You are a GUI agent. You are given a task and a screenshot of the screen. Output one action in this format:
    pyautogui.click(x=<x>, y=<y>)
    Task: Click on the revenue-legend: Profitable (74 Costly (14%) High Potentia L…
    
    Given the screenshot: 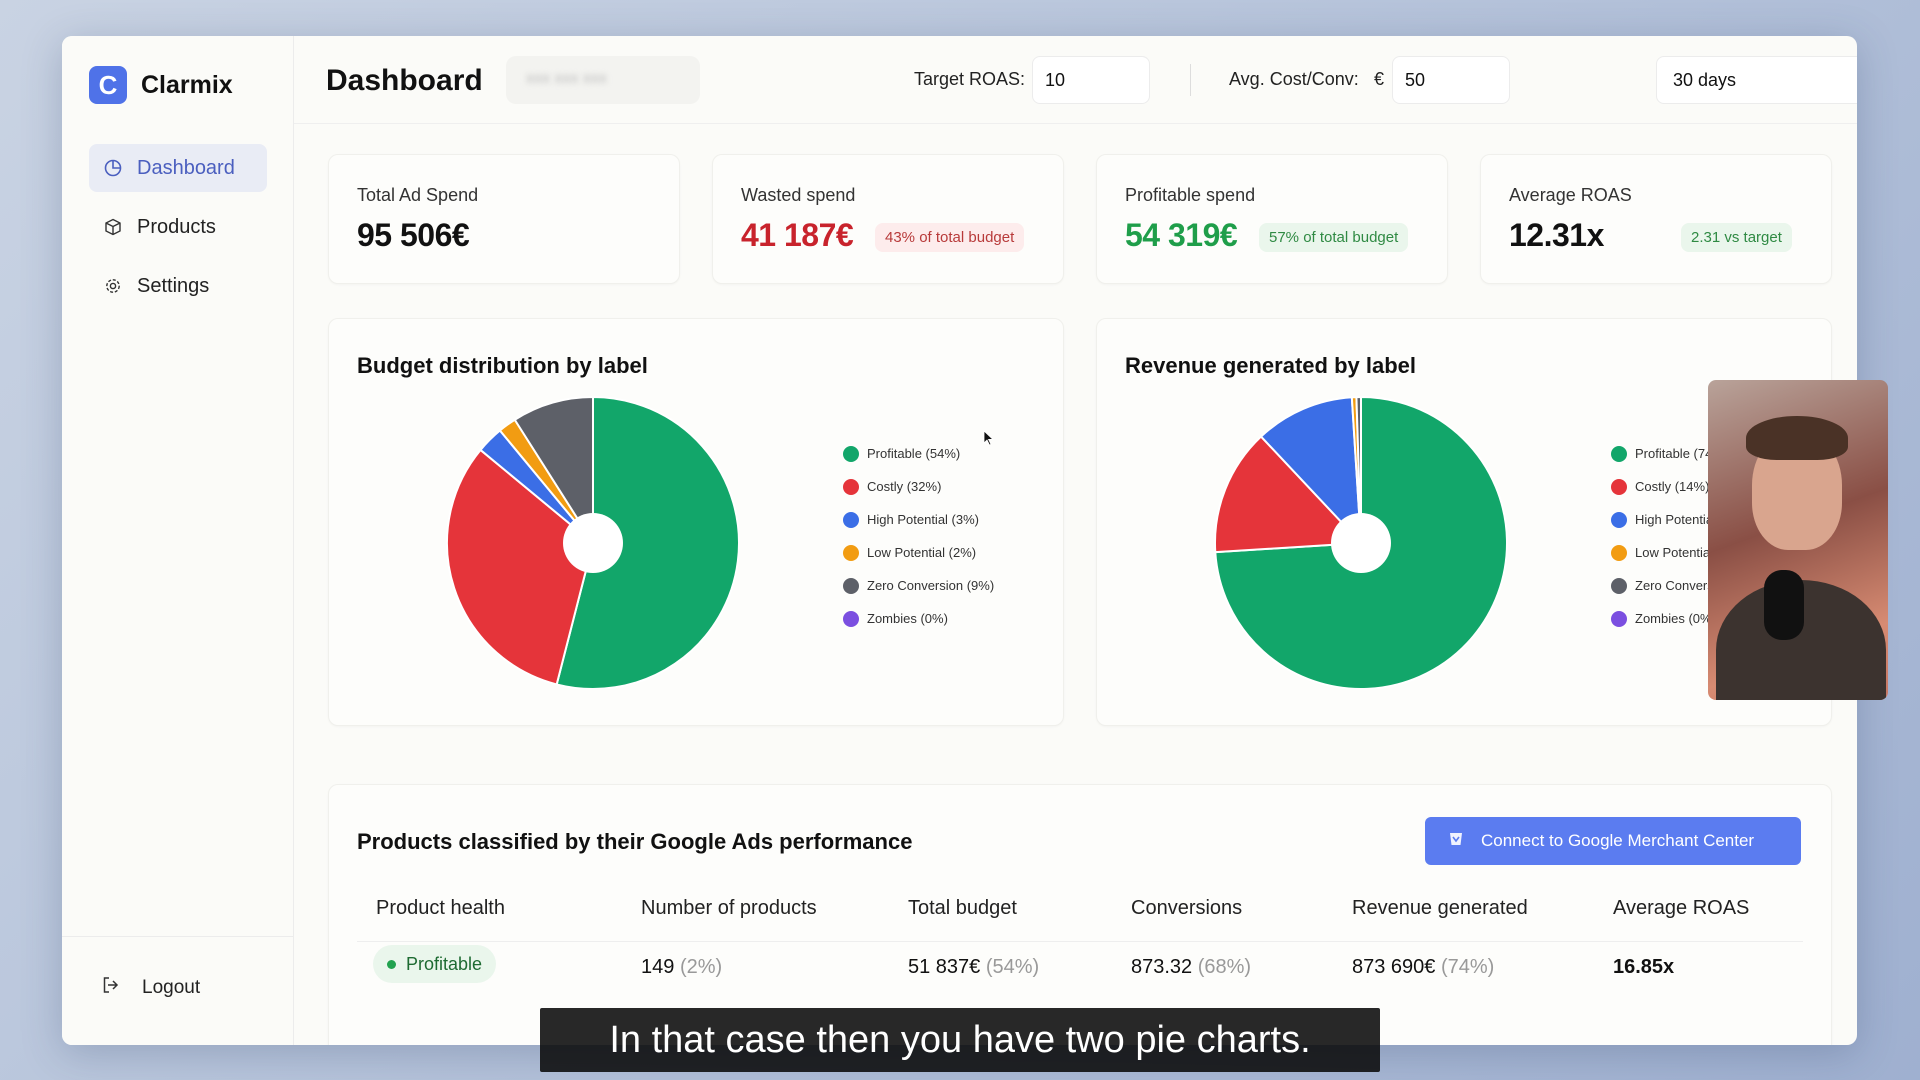 What is the action you would take?
    pyautogui.click(x=1662, y=536)
    